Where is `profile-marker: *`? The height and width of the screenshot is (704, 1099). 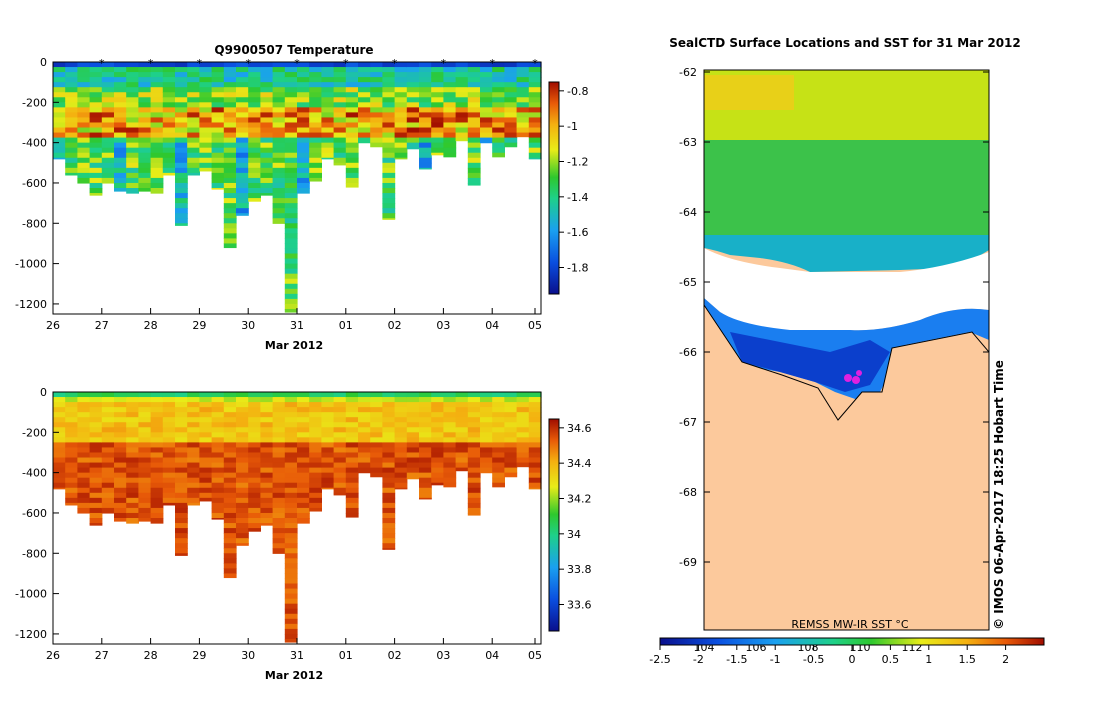 profile-marker: * is located at coordinates (346, 63).